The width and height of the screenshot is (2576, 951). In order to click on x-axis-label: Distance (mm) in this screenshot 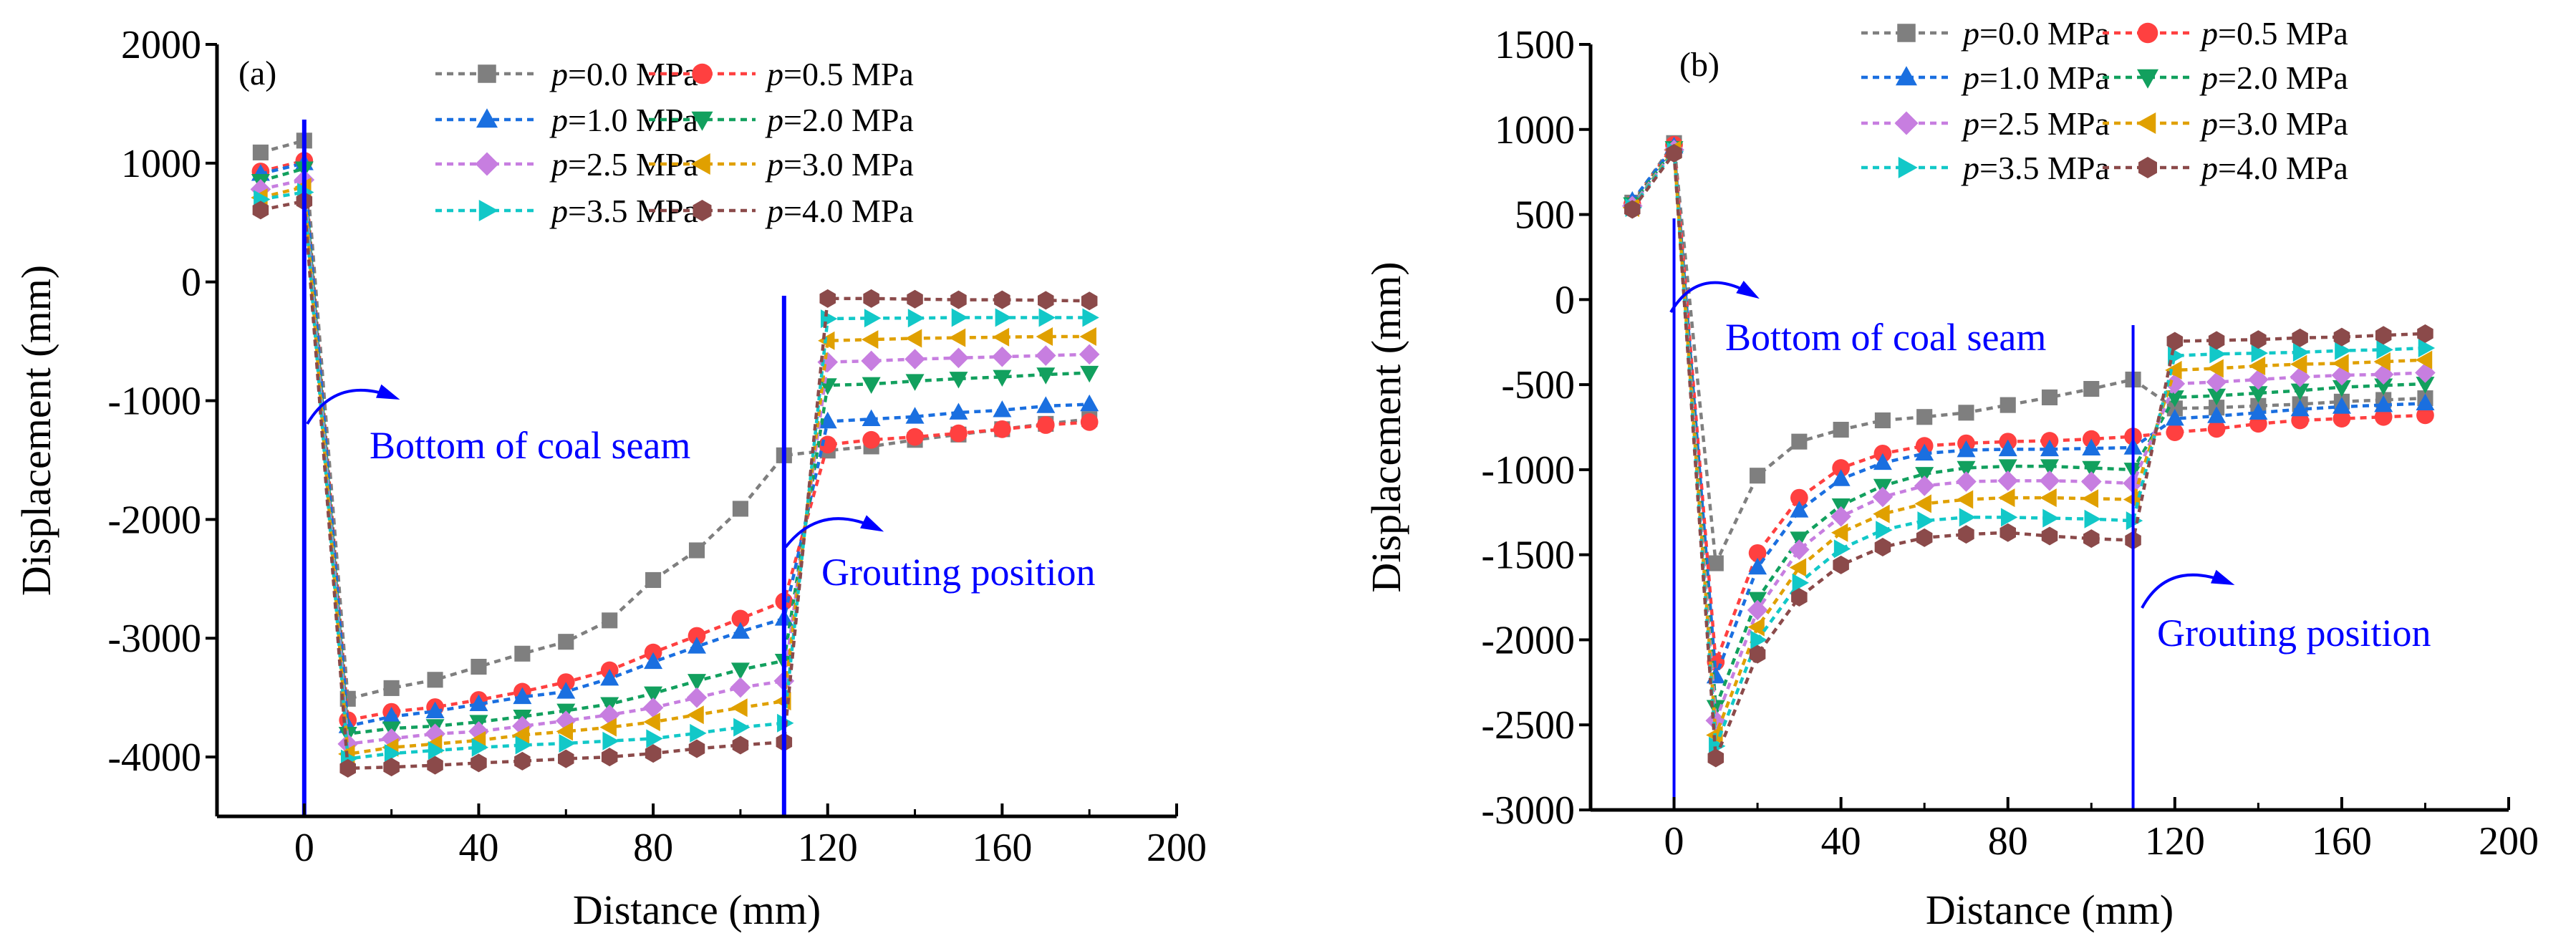, I will do `click(697, 910)`.